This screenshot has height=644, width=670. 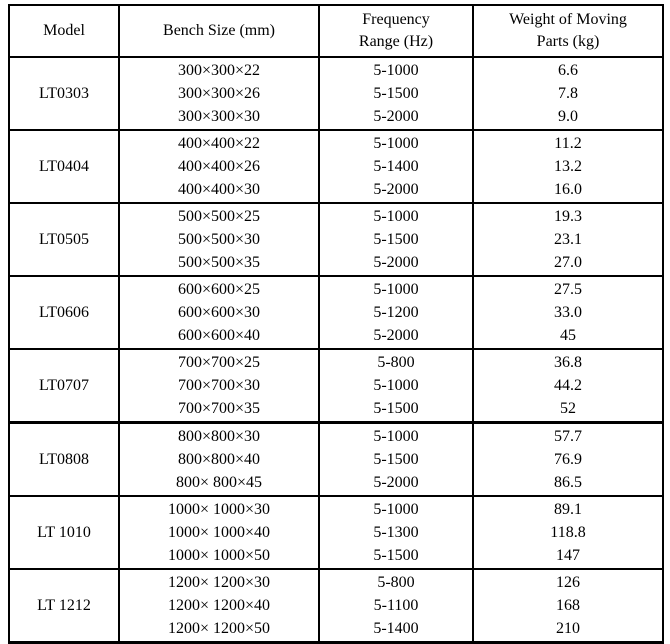 What do you see at coordinates (219, 335) in the screenshot?
I see `bench-size-value: 600×600×40` at bounding box center [219, 335].